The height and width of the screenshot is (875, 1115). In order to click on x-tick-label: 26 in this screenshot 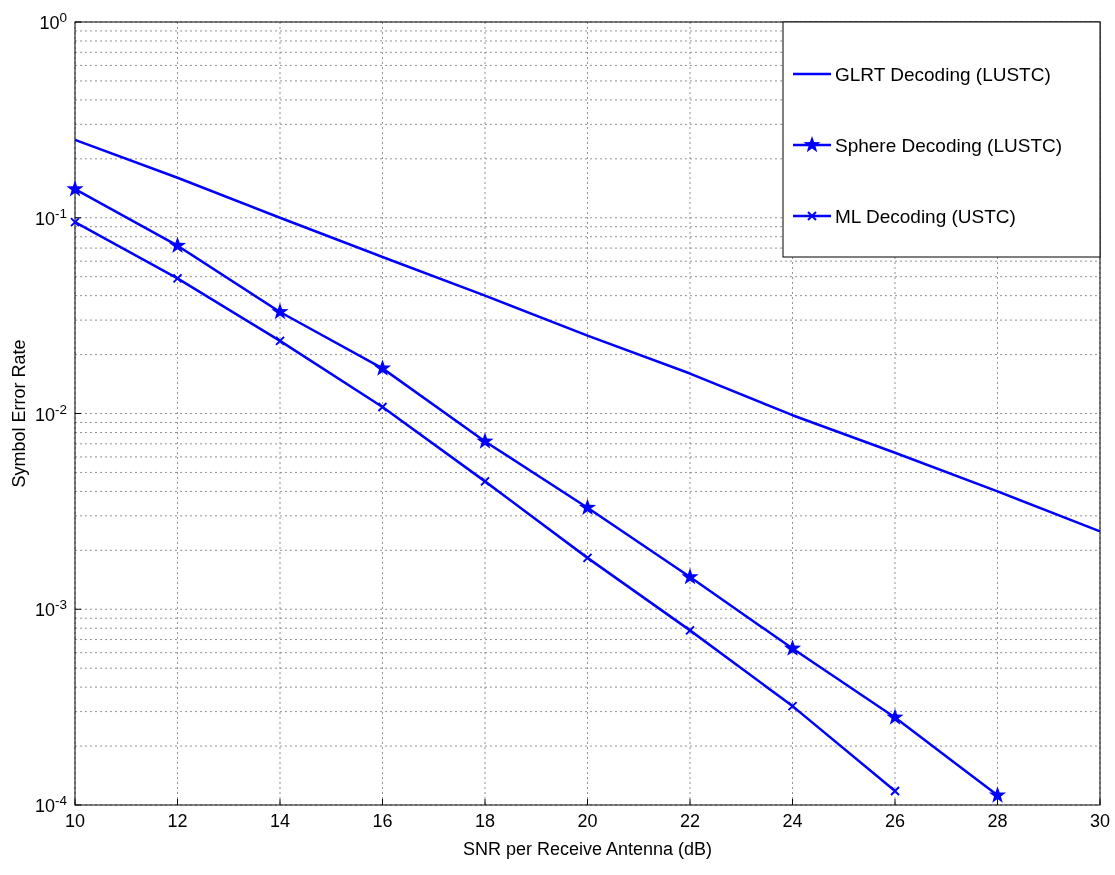, I will do `click(895, 821)`.